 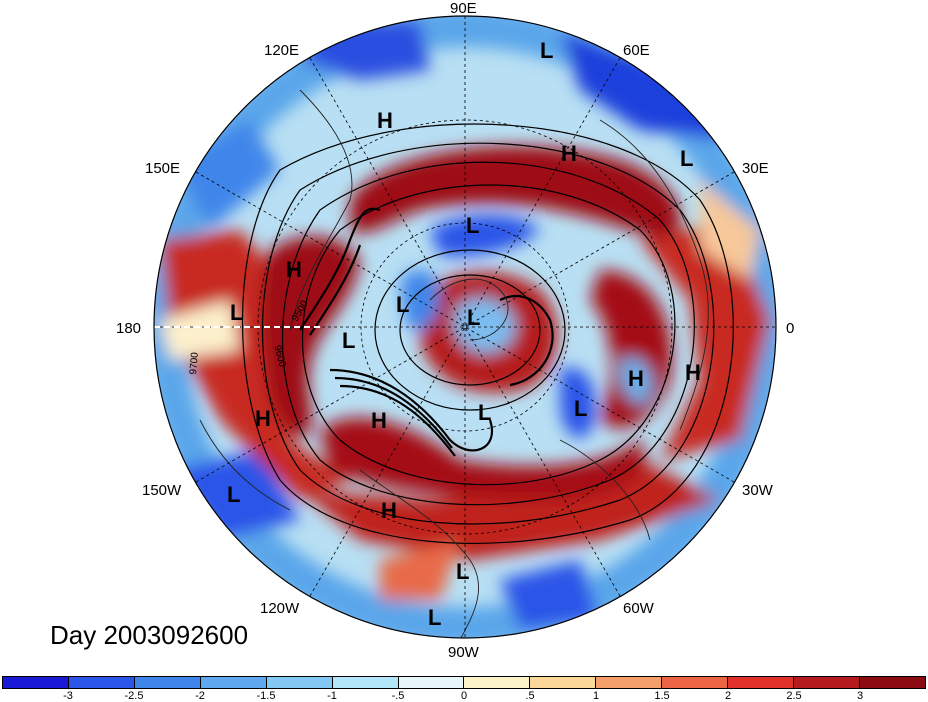 What do you see at coordinates (755, 168) in the screenshot?
I see `lon-label-30e: 30E` at bounding box center [755, 168].